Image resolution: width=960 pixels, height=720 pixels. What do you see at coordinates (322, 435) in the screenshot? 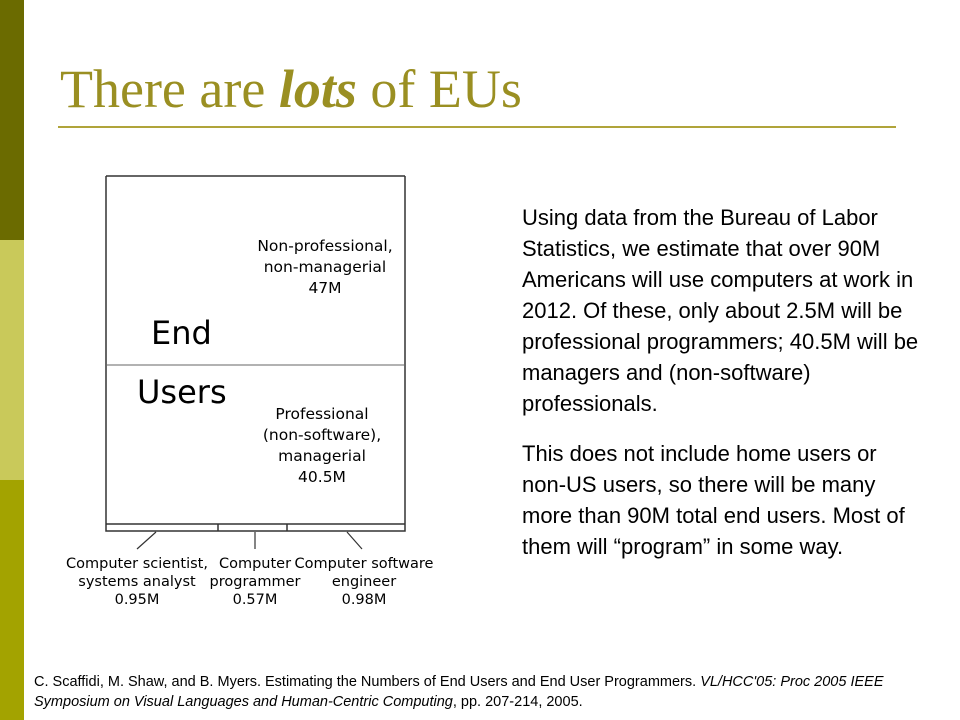
I see `middle-block-line2: (non-software),` at bounding box center [322, 435].